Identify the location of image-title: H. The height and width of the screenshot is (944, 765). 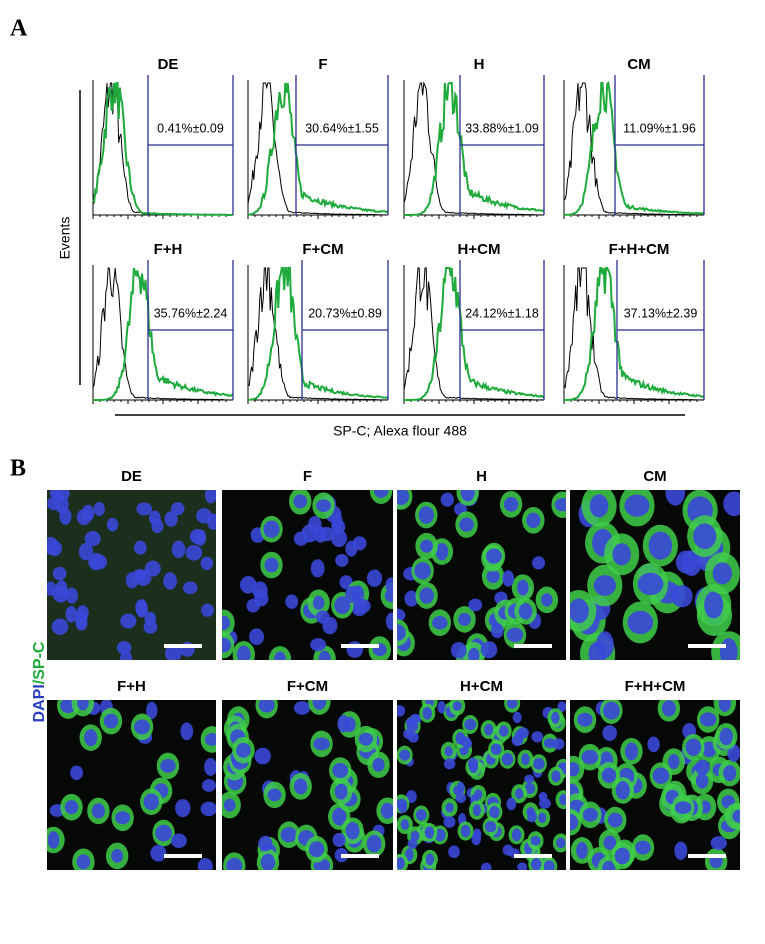
(481, 476).